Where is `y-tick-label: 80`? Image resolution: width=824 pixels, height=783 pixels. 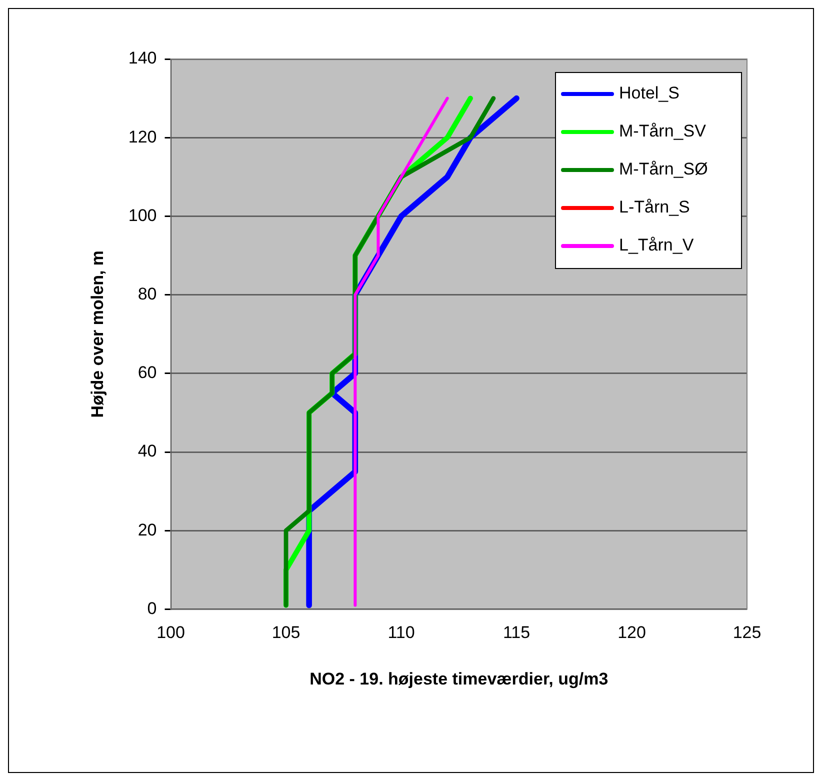 y-tick-label: 80 is located at coordinates (147, 294).